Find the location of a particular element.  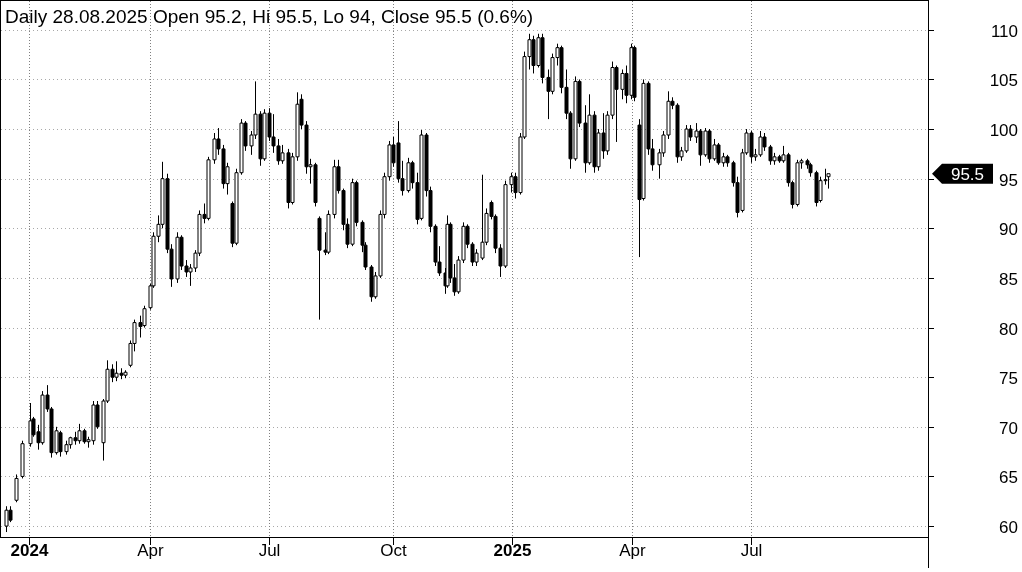

y-tick-label: 65 is located at coordinates (1008, 477).